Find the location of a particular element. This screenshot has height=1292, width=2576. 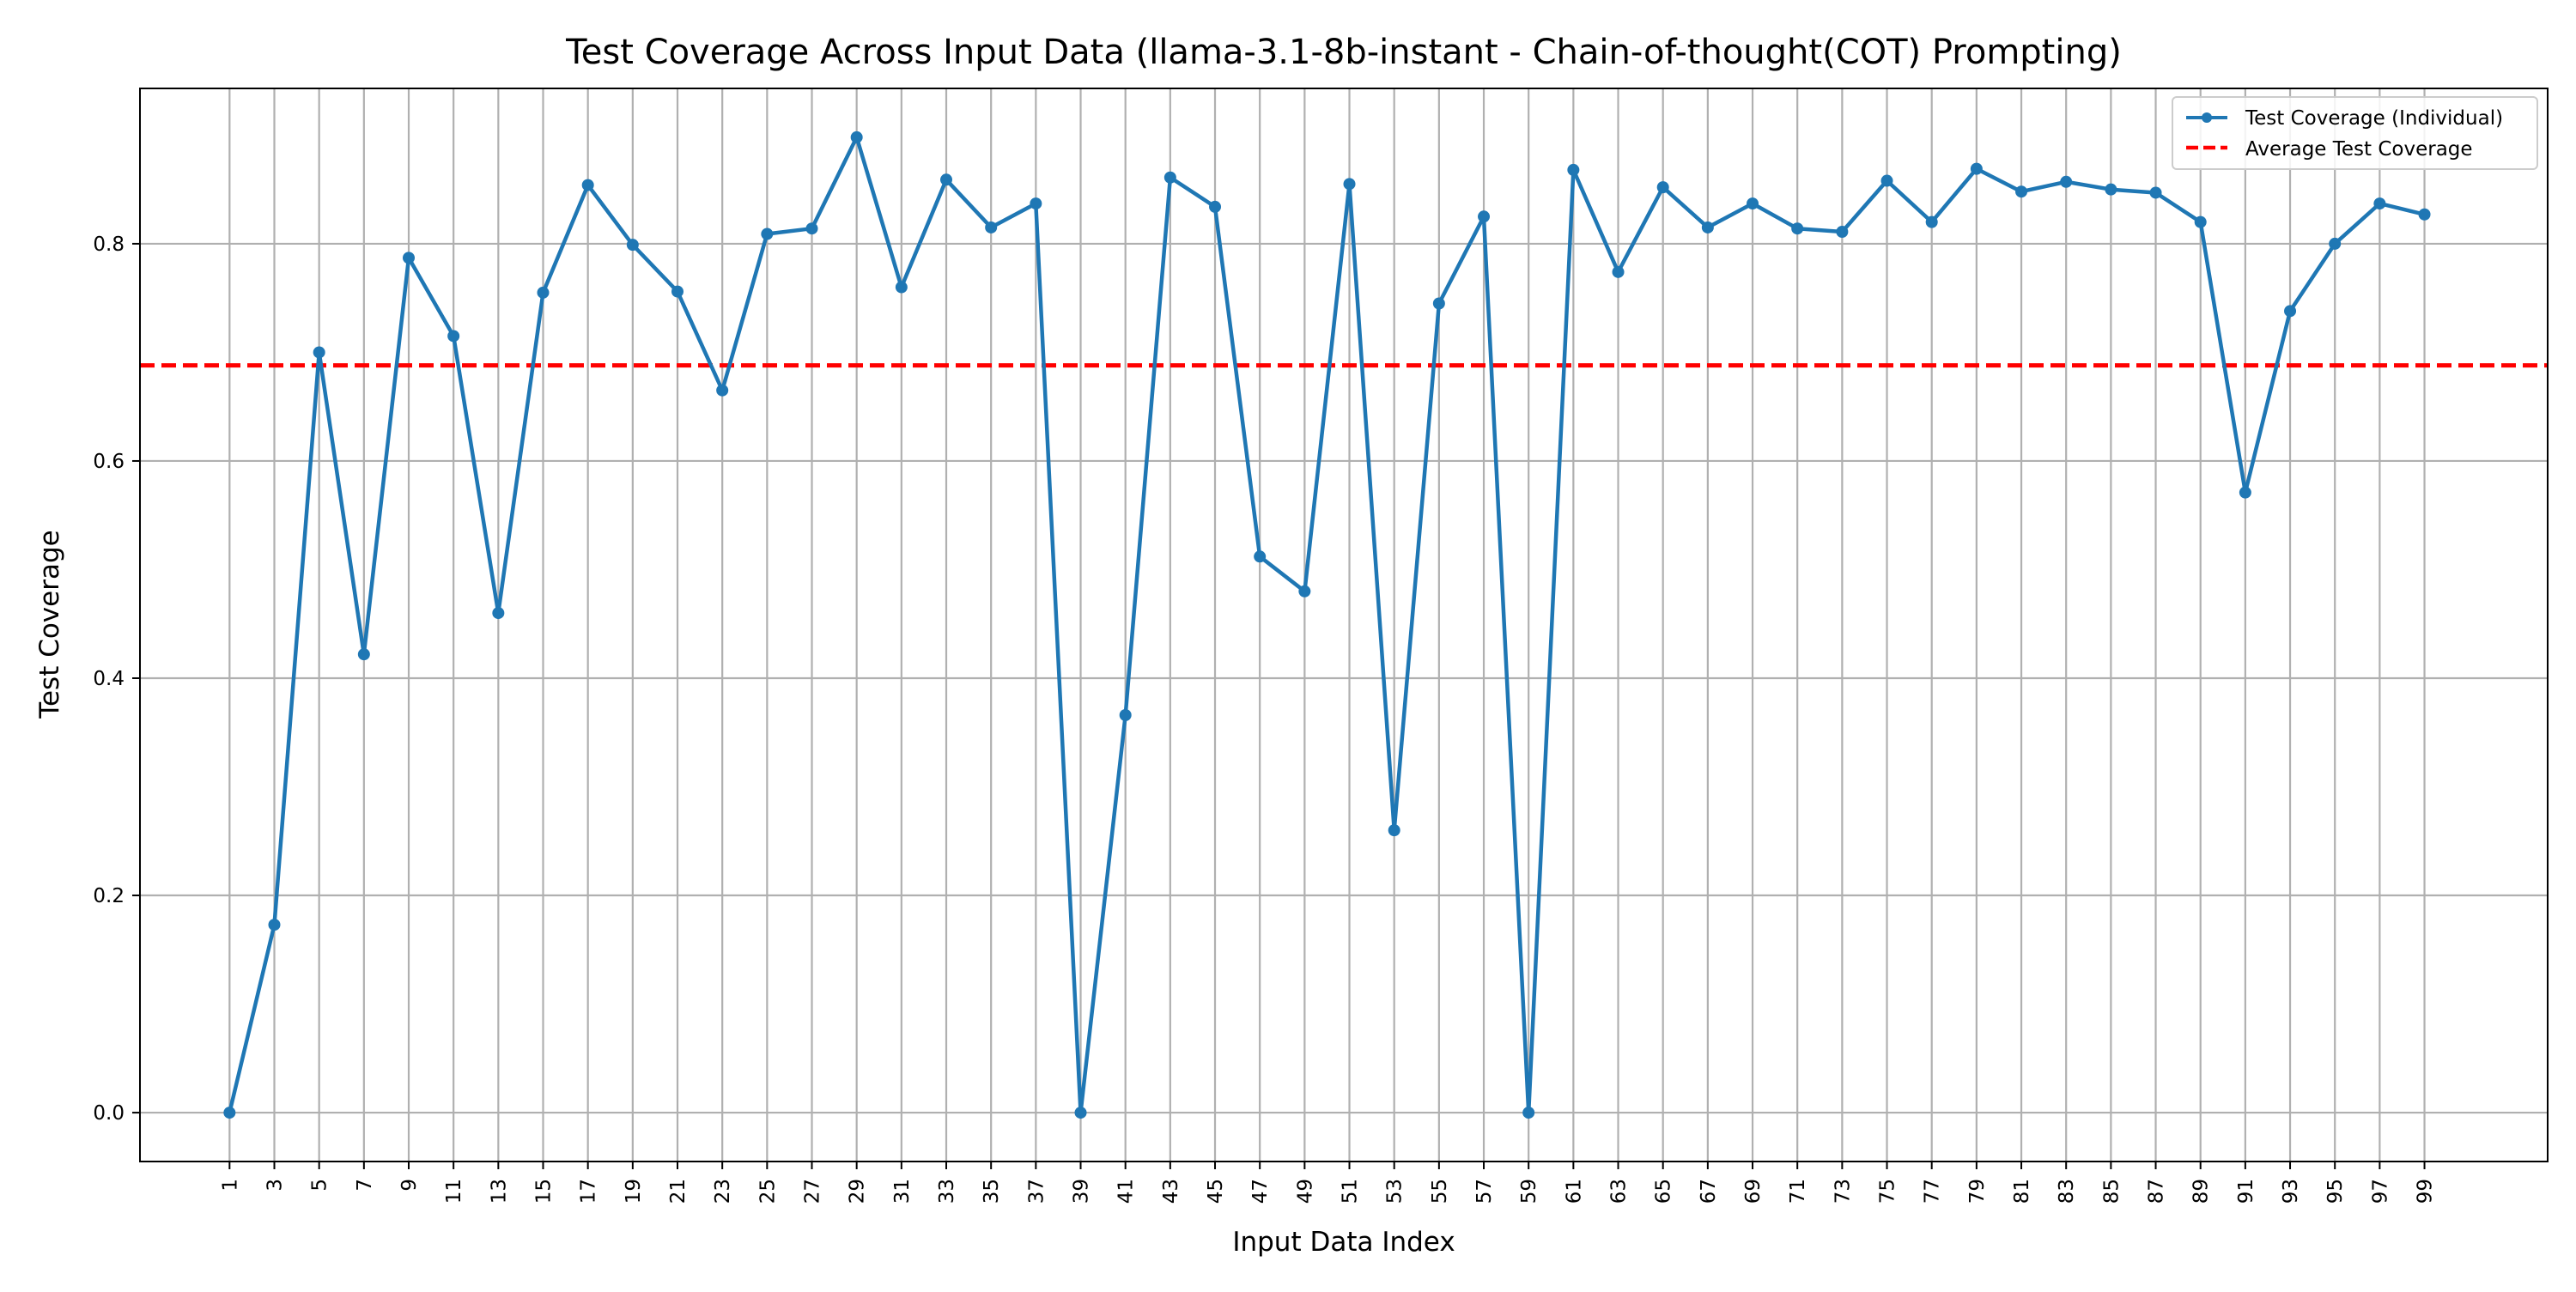

y-tick-label: 0.0 is located at coordinates (109, 1113).